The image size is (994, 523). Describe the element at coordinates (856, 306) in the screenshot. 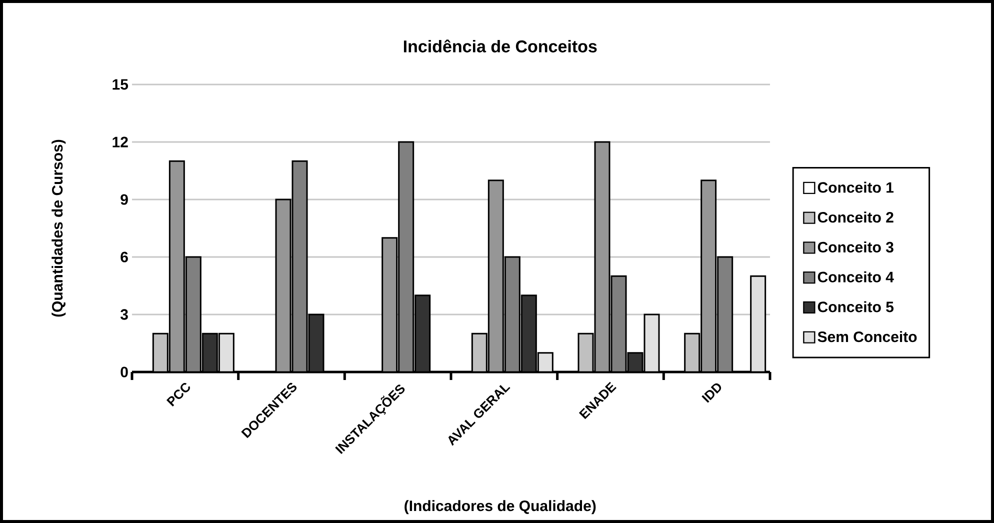

I see `legend-label: Conceito 5` at that location.